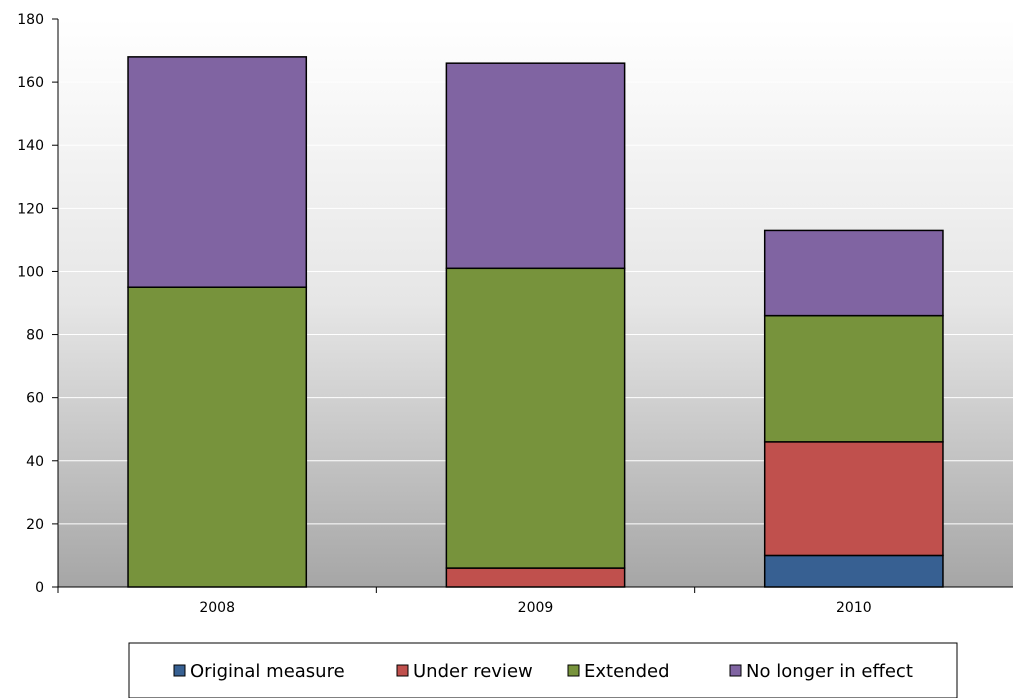 The image size is (1013, 698). Describe the element at coordinates (829, 671) in the screenshot. I see `legend-label: No longer in effect` at that location.